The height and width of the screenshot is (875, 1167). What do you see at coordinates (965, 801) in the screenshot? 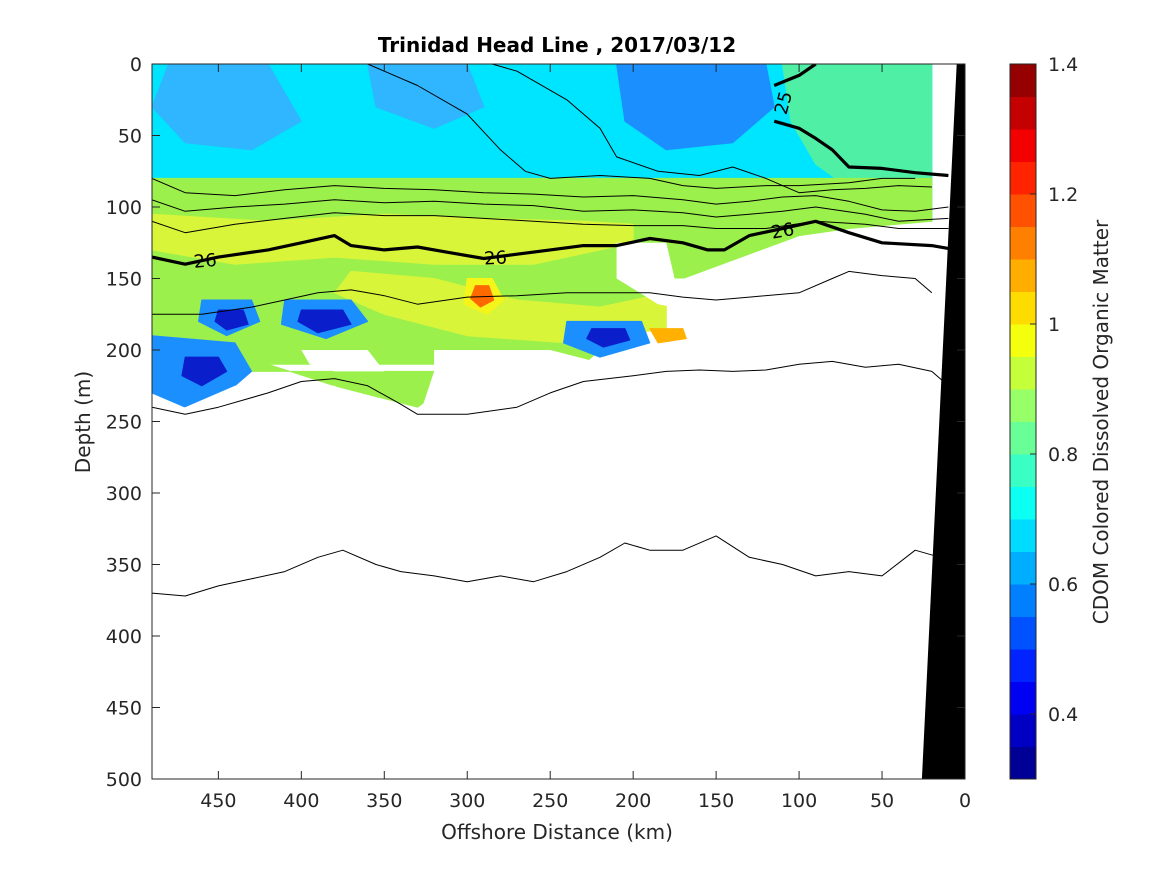
I see `x-tick-label: 0` at bounding box center [965, 801].